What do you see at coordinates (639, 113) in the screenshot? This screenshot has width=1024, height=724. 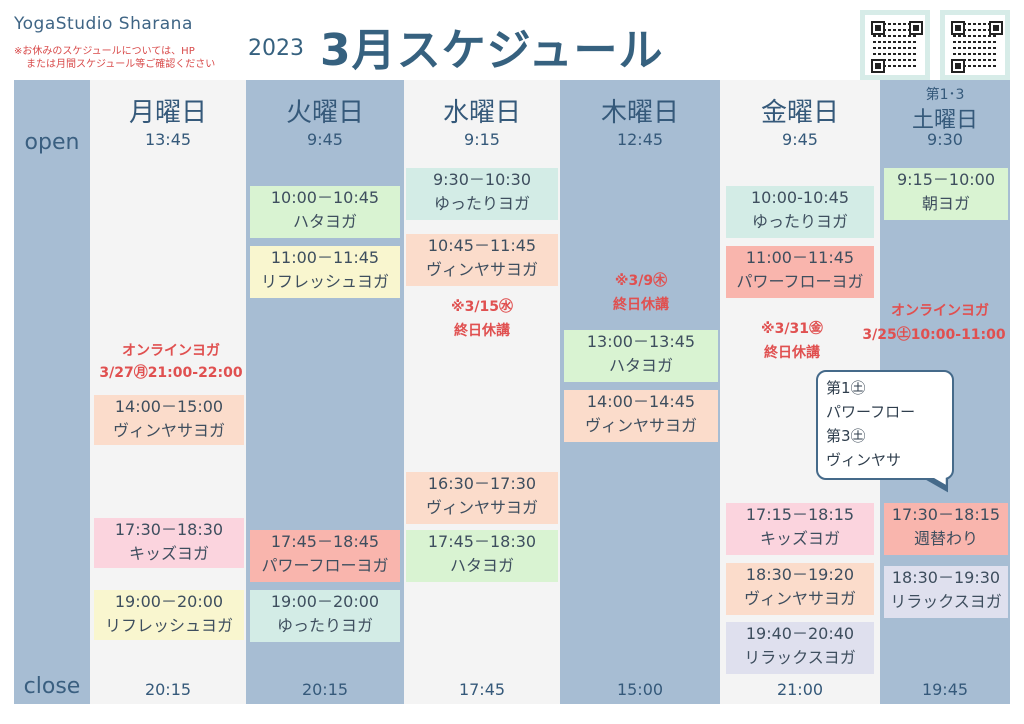 I see `day-name: 木曜日` at bounding box center [639, 113].